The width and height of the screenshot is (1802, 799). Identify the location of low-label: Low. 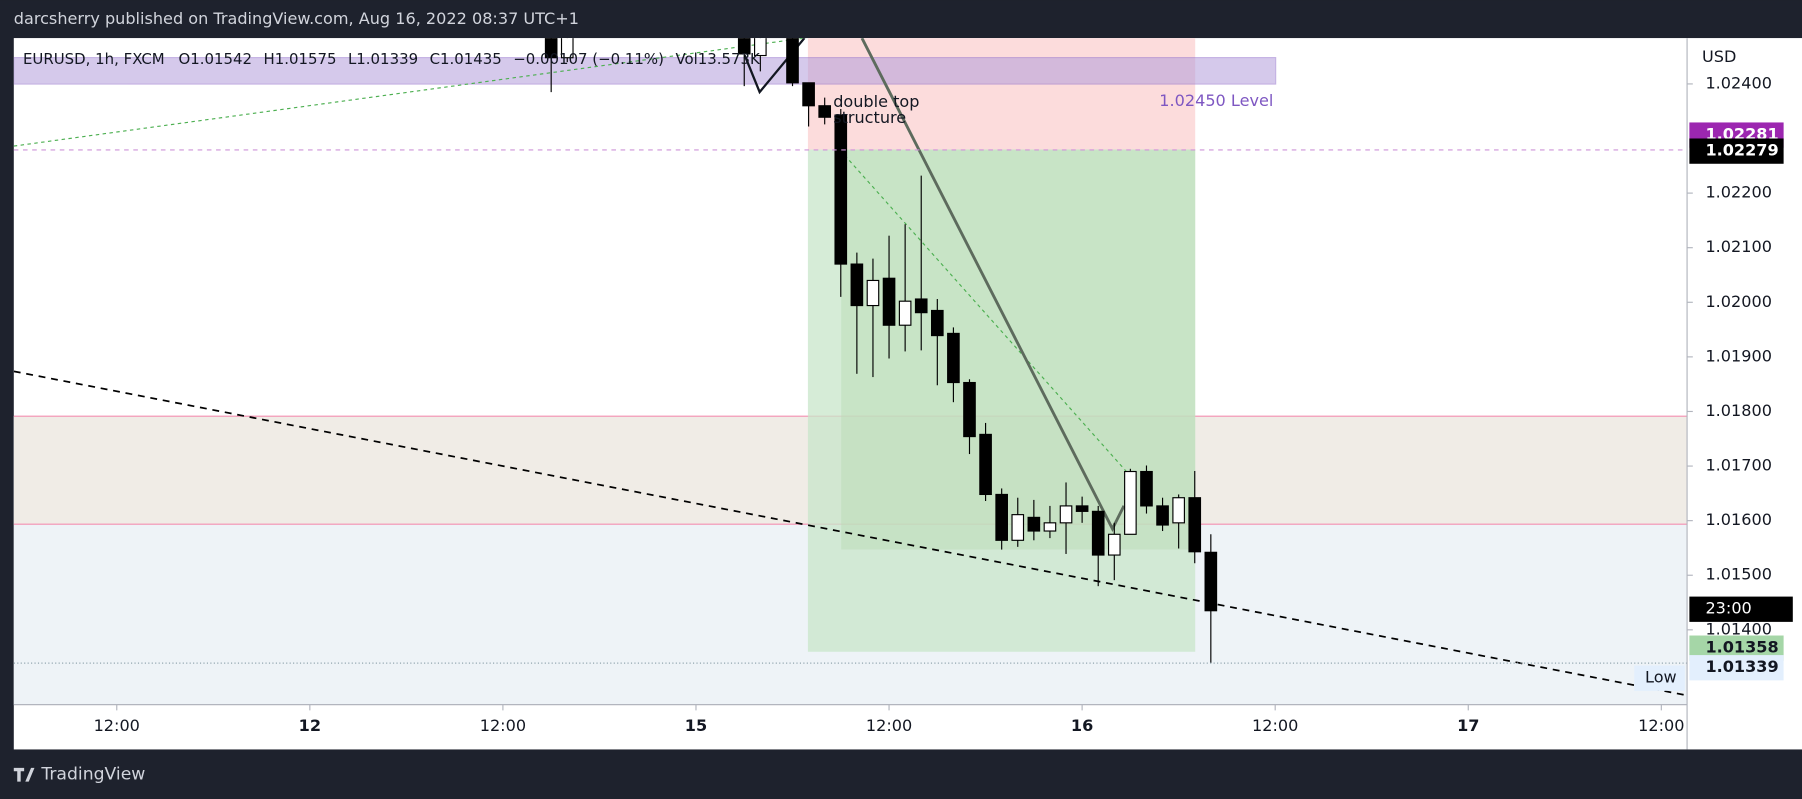
(1661, 677).